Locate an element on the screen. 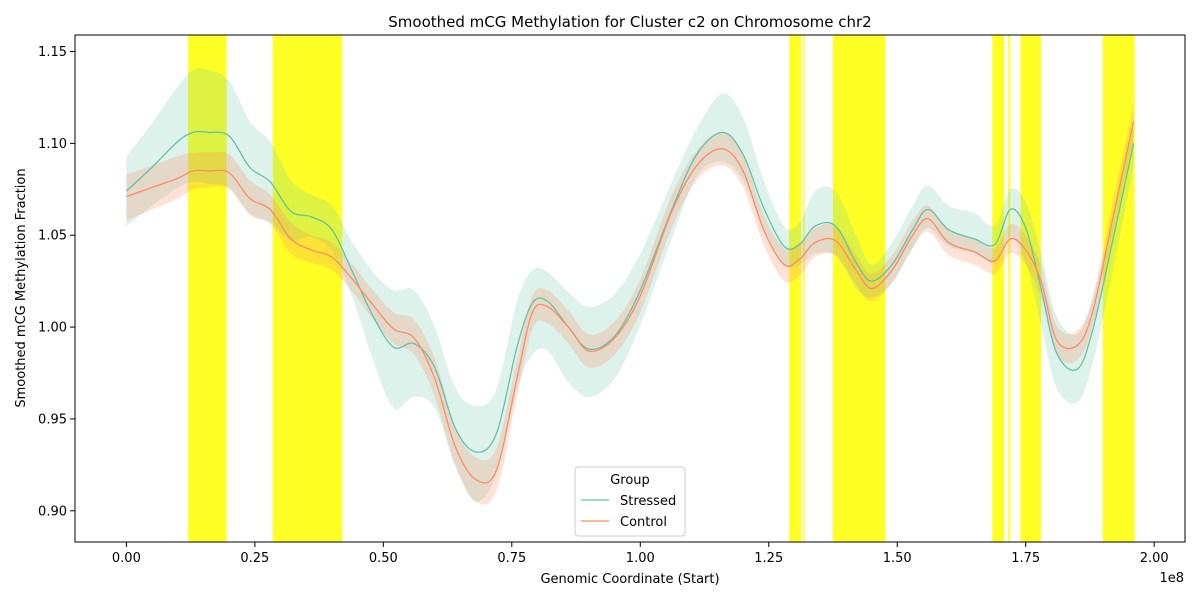  y-tick-label: 0.95 is located at coordinates (52, 419).